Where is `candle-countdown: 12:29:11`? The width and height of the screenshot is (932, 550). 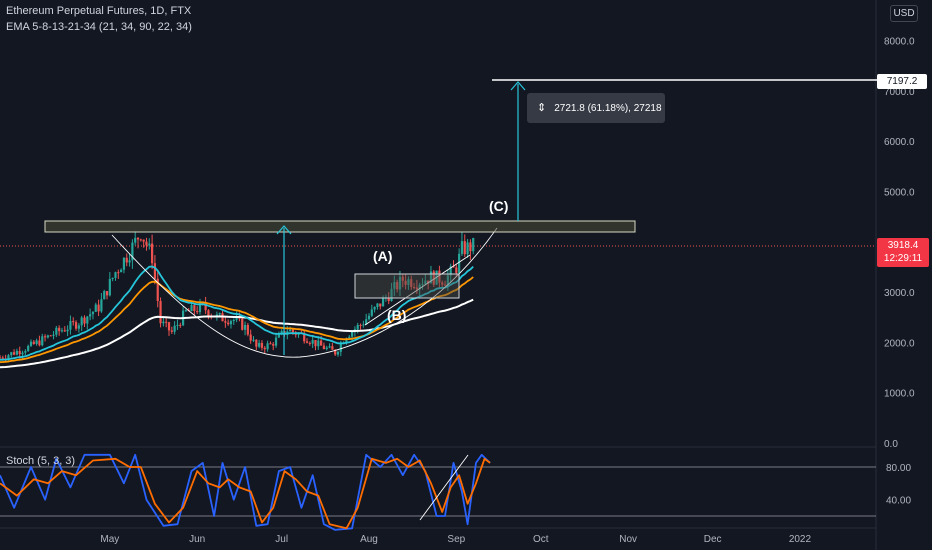
candle-countdown: 12:29:11 is located at coordinates (903, 258).